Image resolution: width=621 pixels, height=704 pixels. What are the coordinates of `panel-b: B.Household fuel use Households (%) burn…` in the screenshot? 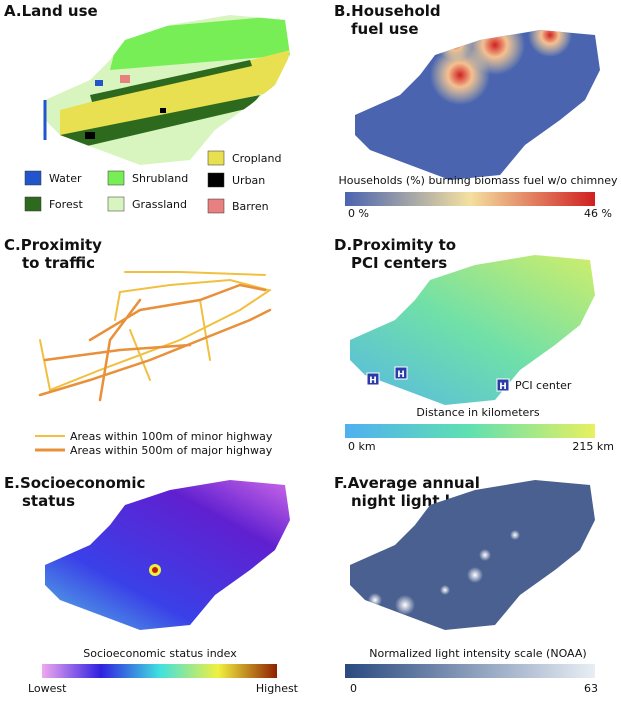 It's located at (476, 111).